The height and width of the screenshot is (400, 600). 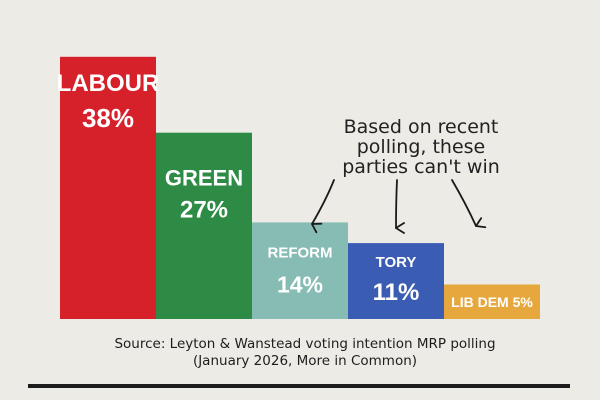 I want to click on divider-rule, so click(x=299, y=386).